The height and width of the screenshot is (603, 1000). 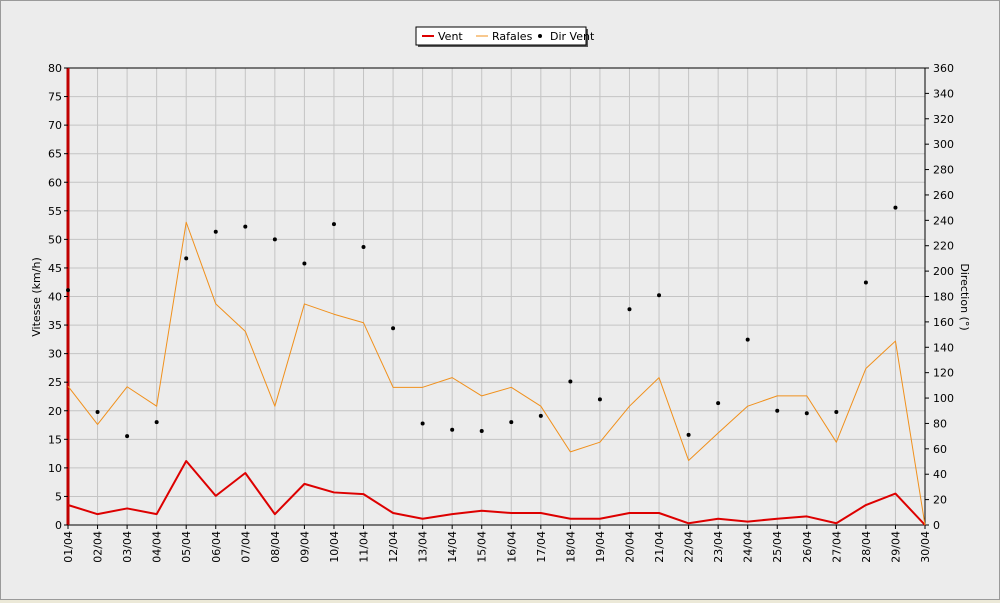 I want to click on y-tick-label-left: 35, so click(x=55, y=325).